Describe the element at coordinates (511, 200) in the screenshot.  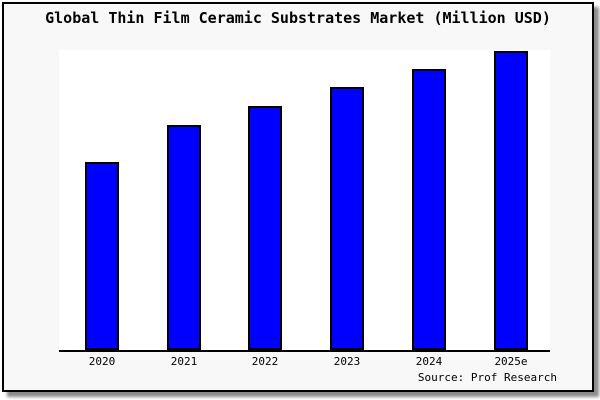
I see `bar-2025e` at that location.